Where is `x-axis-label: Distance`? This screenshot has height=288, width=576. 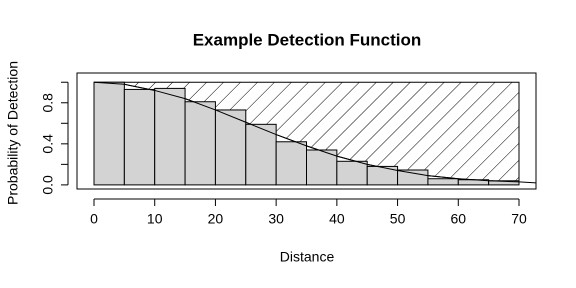
x-axis-label: Distance is located at coordinates (307, 257).